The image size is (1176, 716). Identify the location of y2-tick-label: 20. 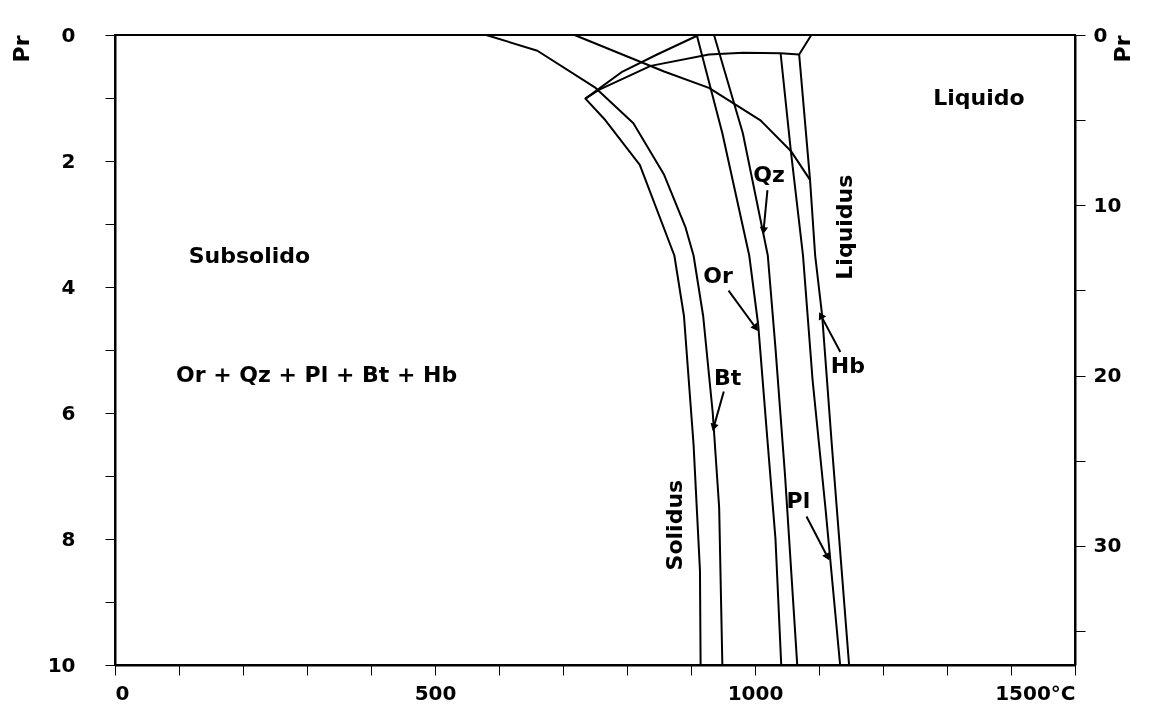
(1107, 375).